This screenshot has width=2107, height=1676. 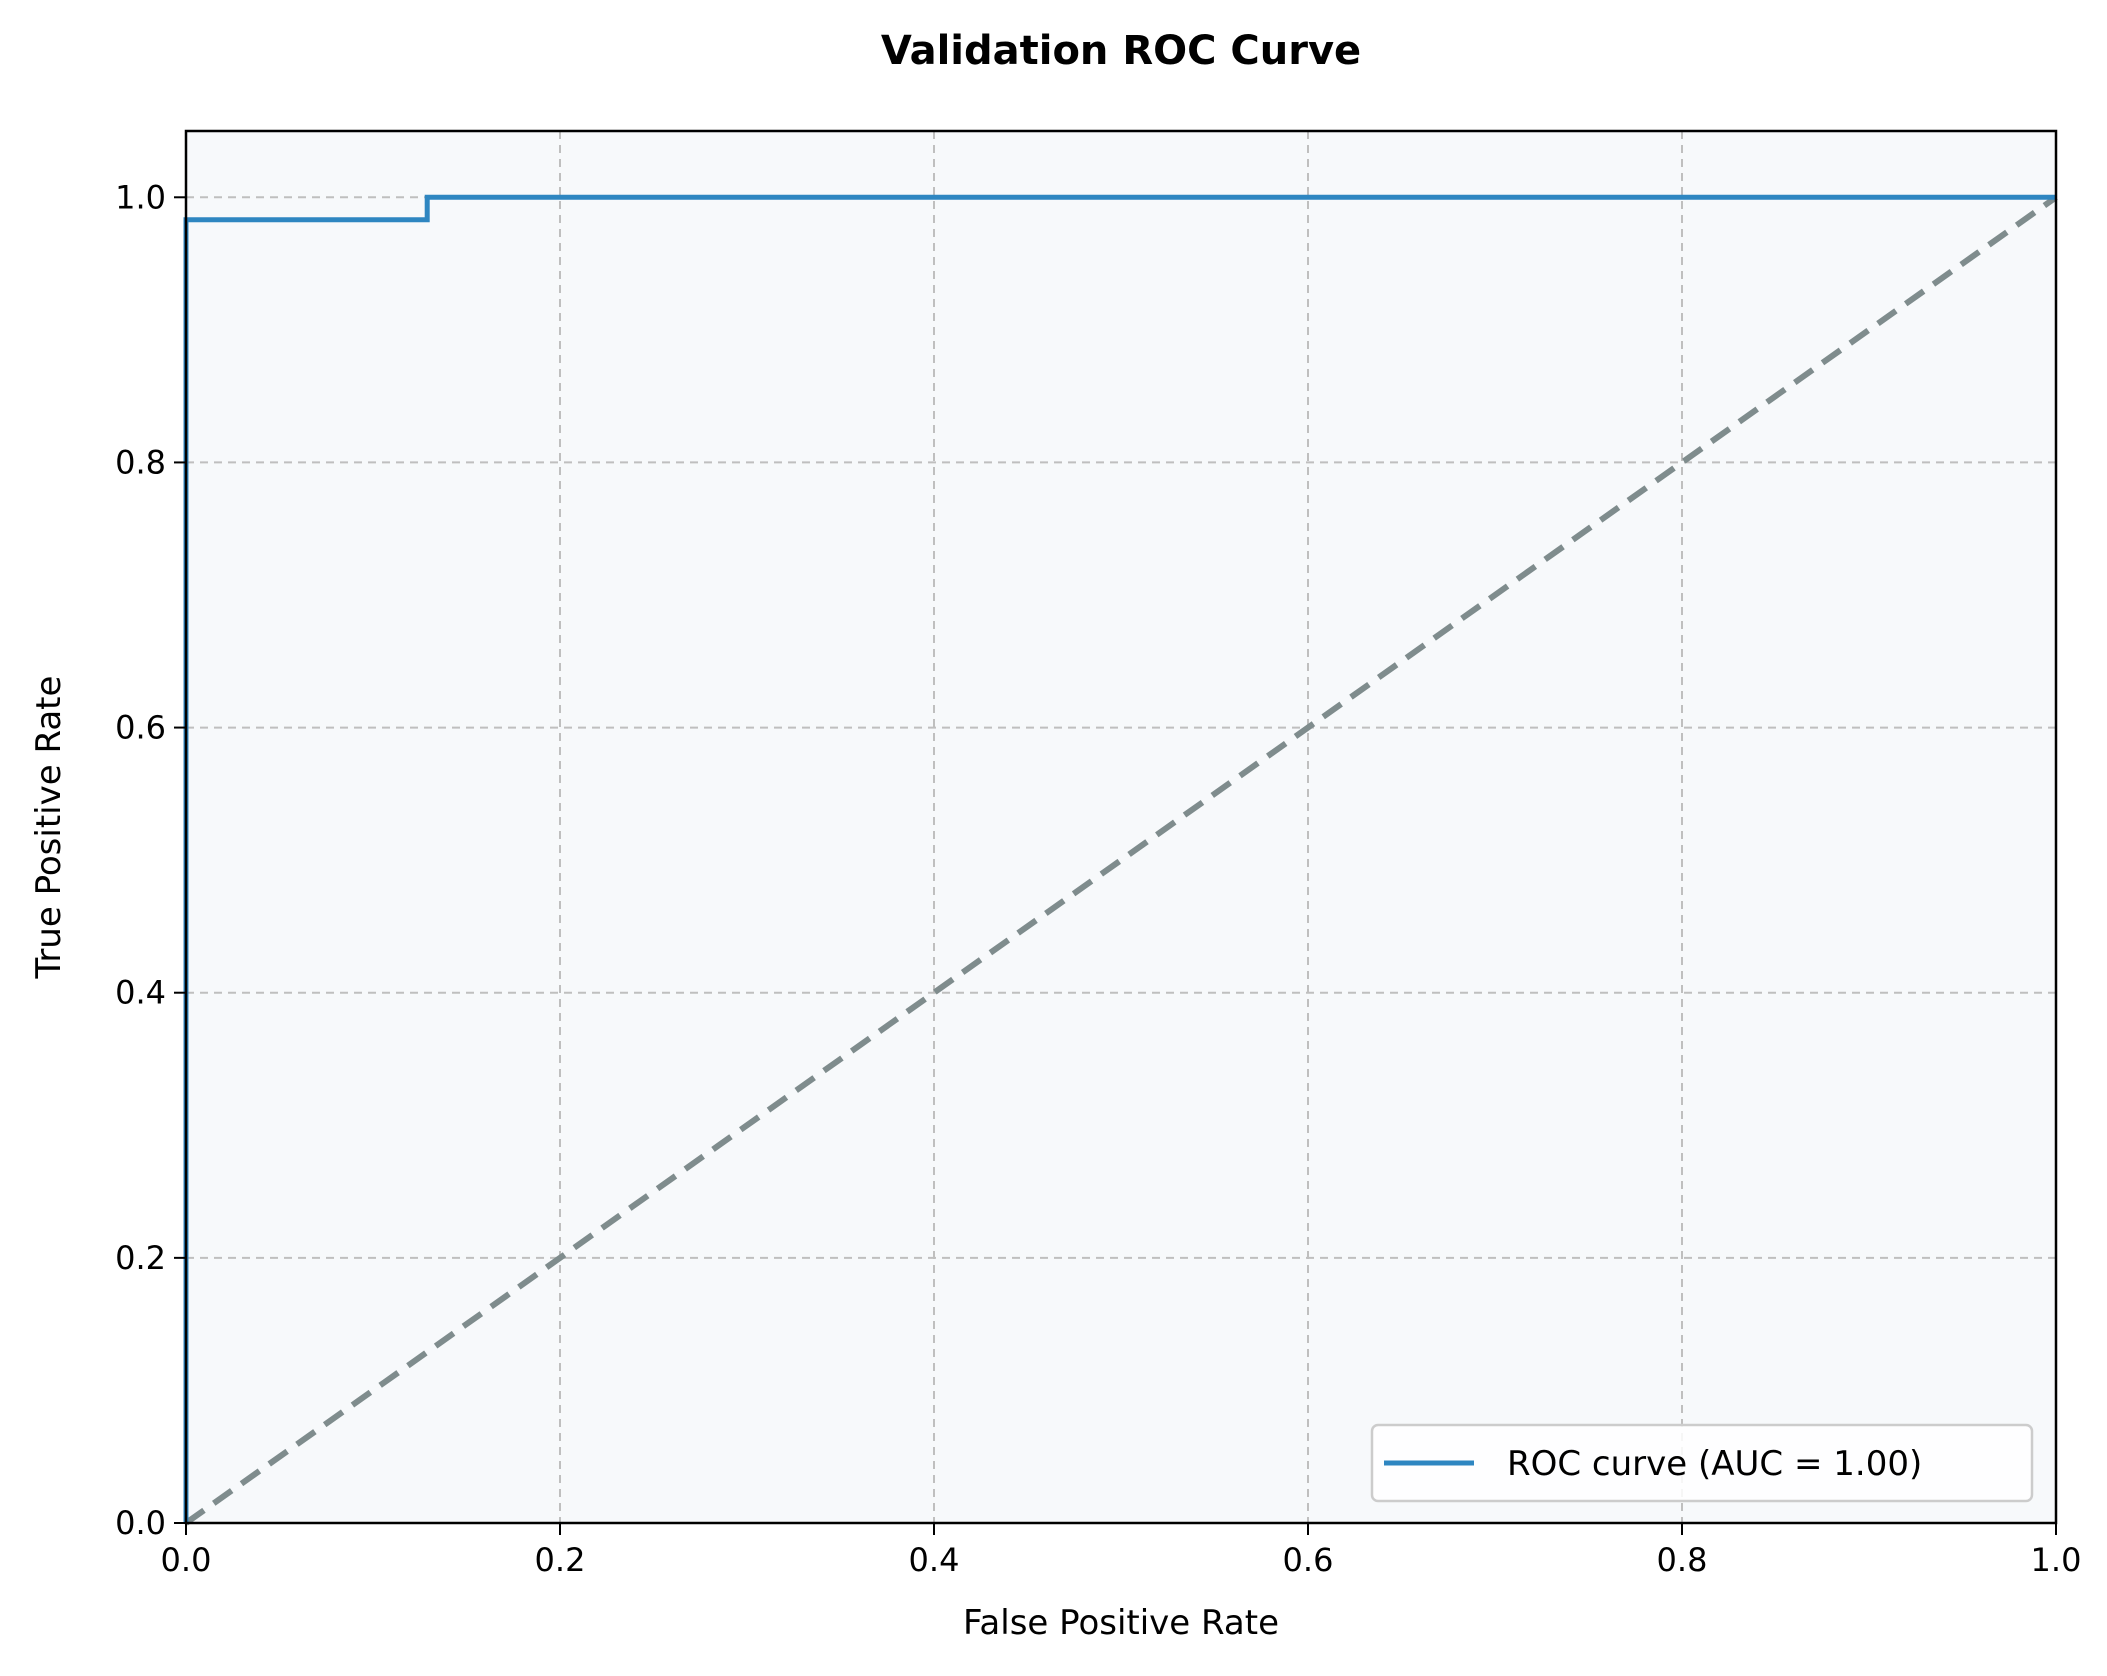 What do you see at coordinates (140, 993) in the screenshot?
I see `y-tick-label: 0.4` at bounding box center [140, 993].